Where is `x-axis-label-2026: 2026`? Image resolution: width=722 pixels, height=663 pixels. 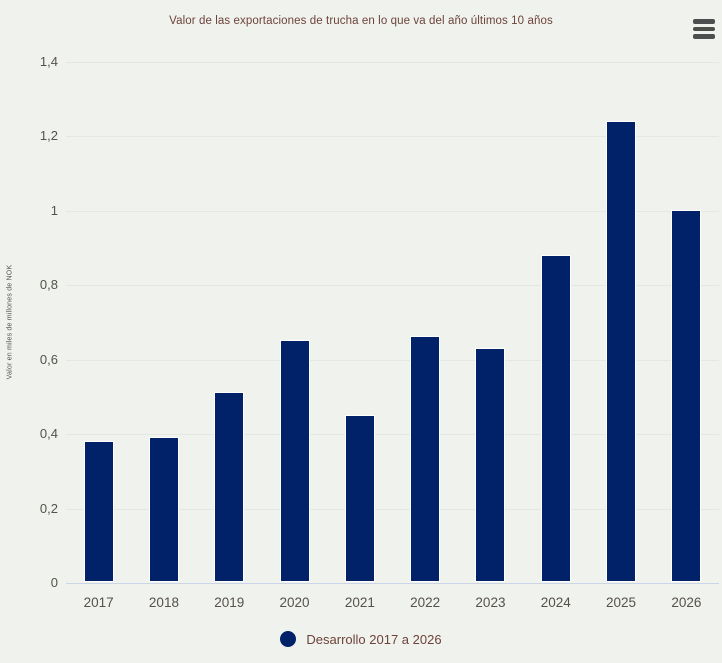 x-axis-label-2026: 2026 is located at coordinates (686, 602).